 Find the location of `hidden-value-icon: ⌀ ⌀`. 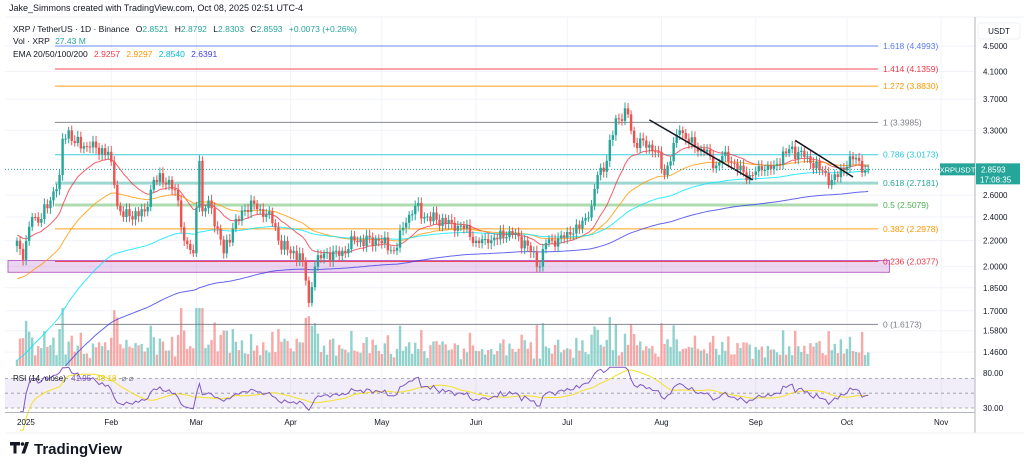

hidden-value-icon: ⌀ ⌀ is located at coordinates (128, 378).